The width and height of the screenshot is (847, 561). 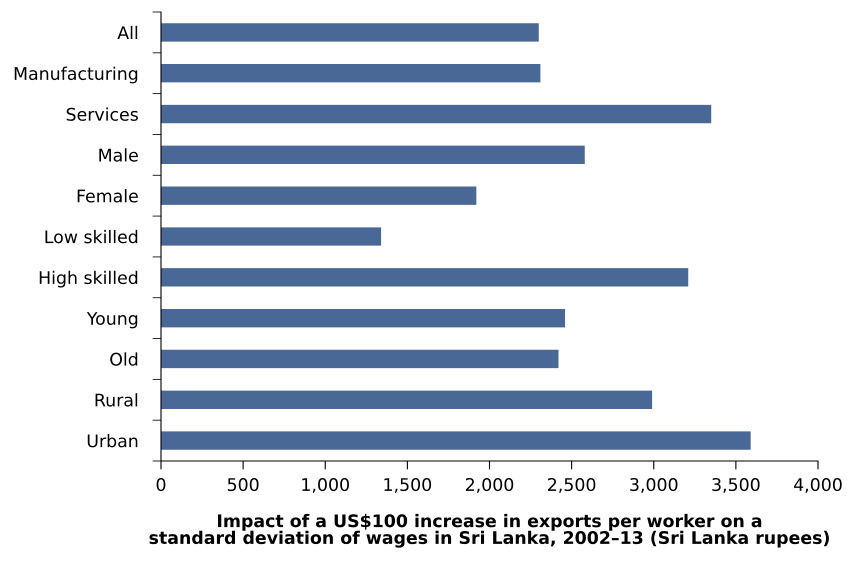 What do you see at coordinates (161, 485) in the screenshot?
I see `x-tick-label: 0` at bounding box center [161, 485].